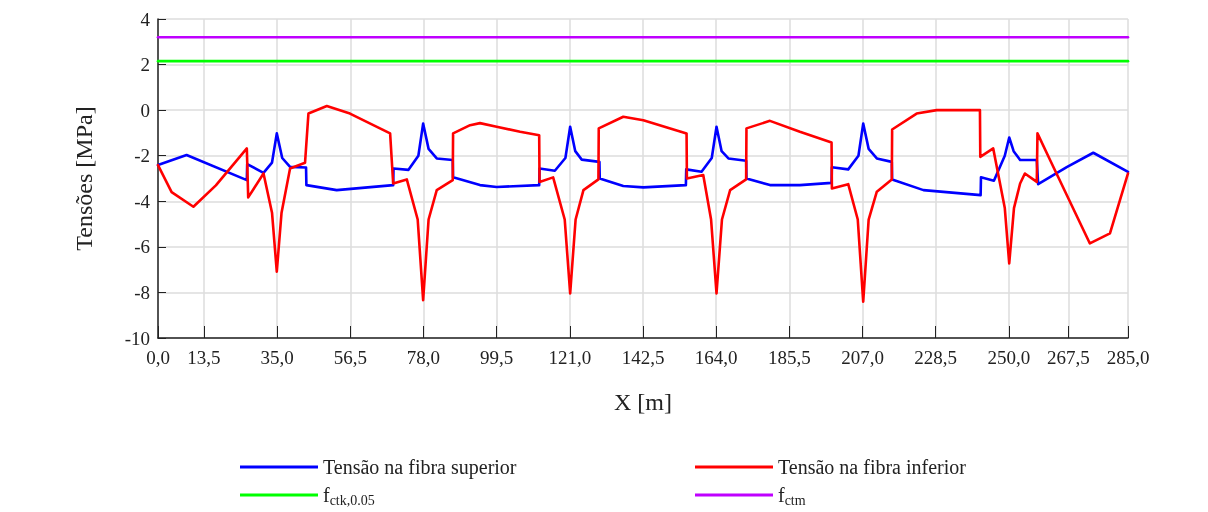 This screenshot has width=1208, height=512. I want to click on y-tick-label: 2, so click(145, 65).